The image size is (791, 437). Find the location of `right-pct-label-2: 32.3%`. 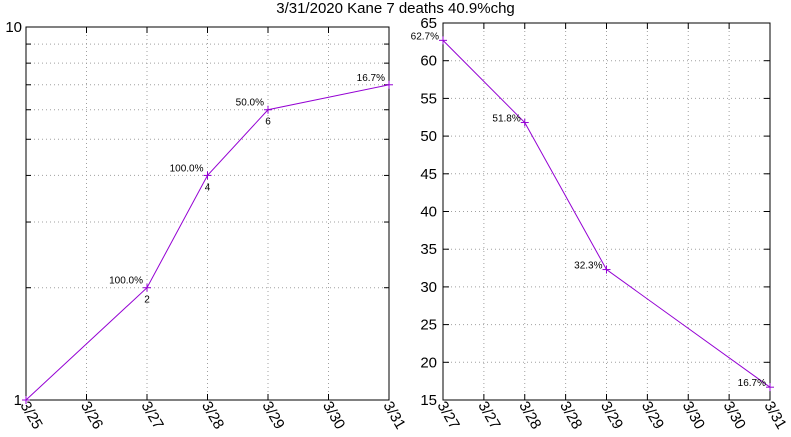

right-pct-label-2: 32.3% is located at coordinates (588, 266).